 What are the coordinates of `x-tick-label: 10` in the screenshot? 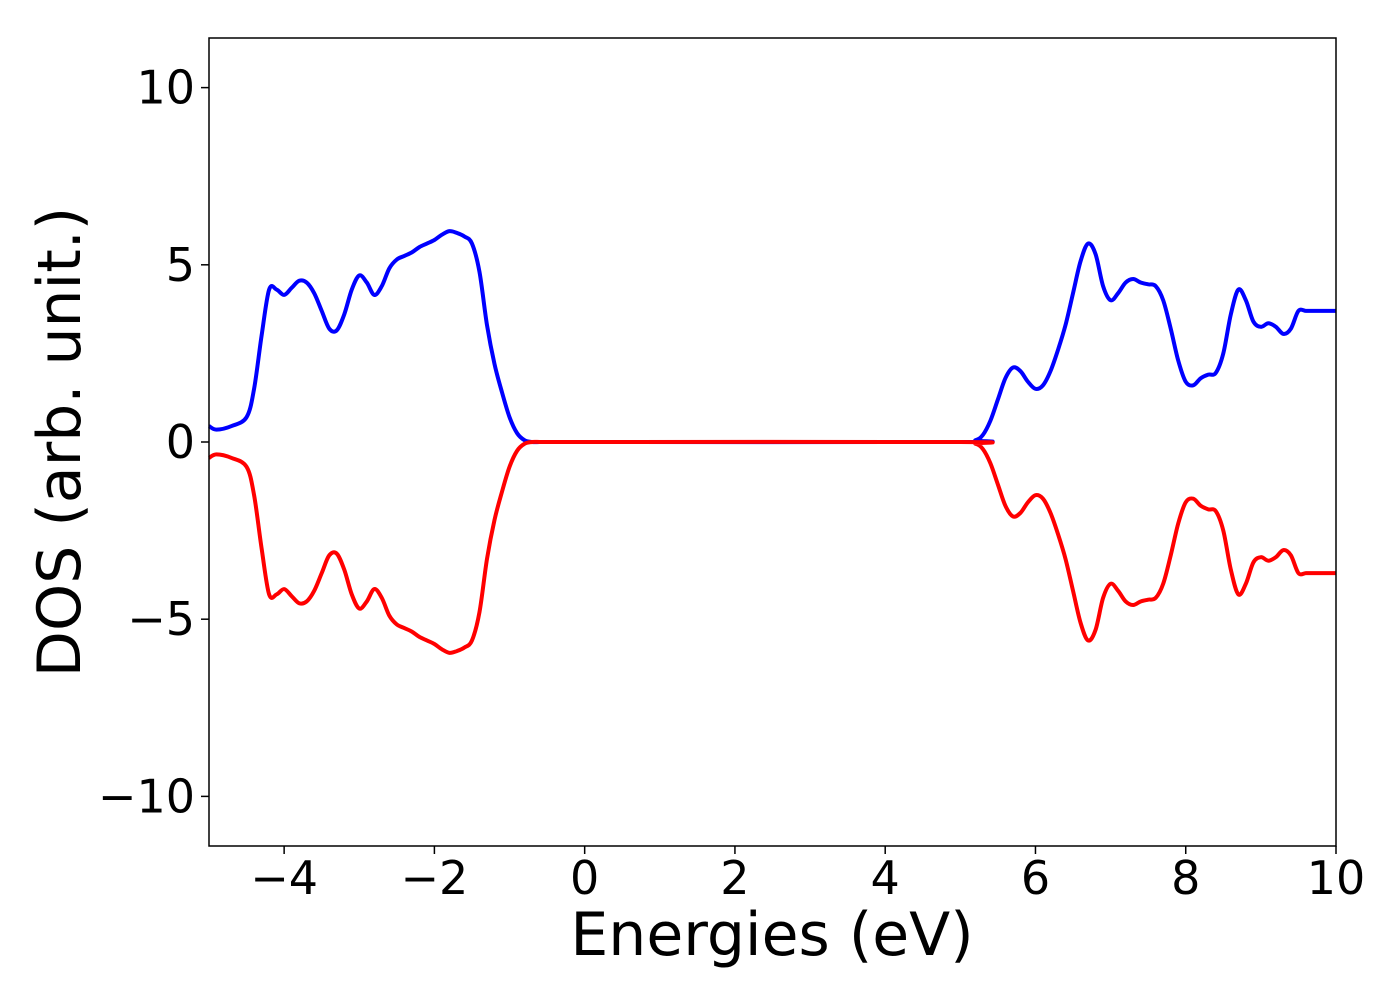 It's located at (1336, 878).